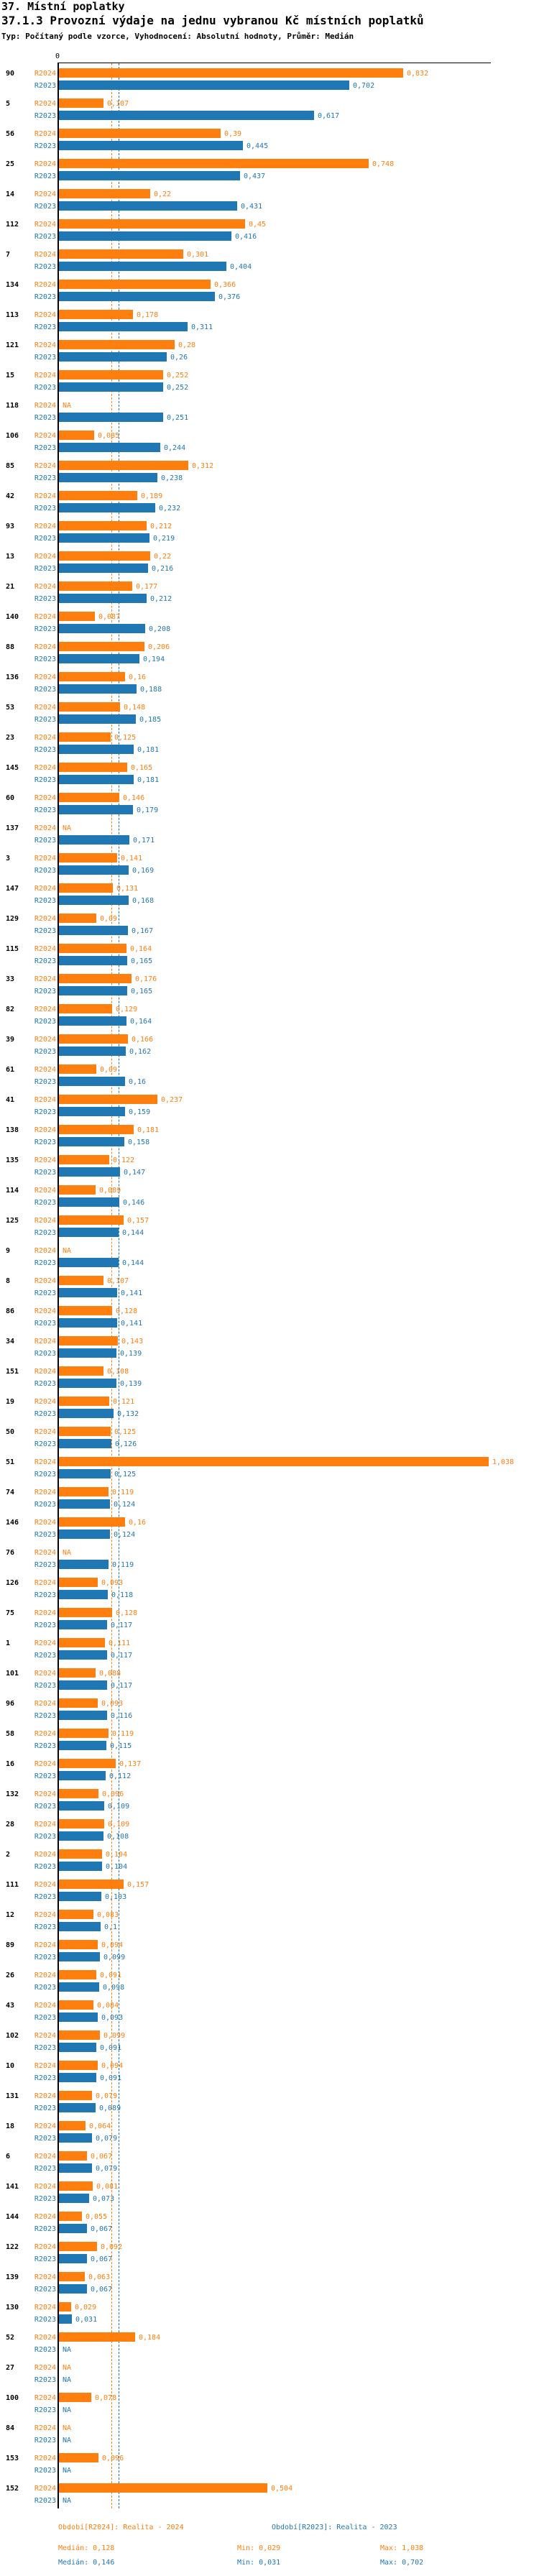 The image size is (539, 2576). I want to click on chart-row: 3 R2024 0,141 R2023 0,169, so click(269, 868).